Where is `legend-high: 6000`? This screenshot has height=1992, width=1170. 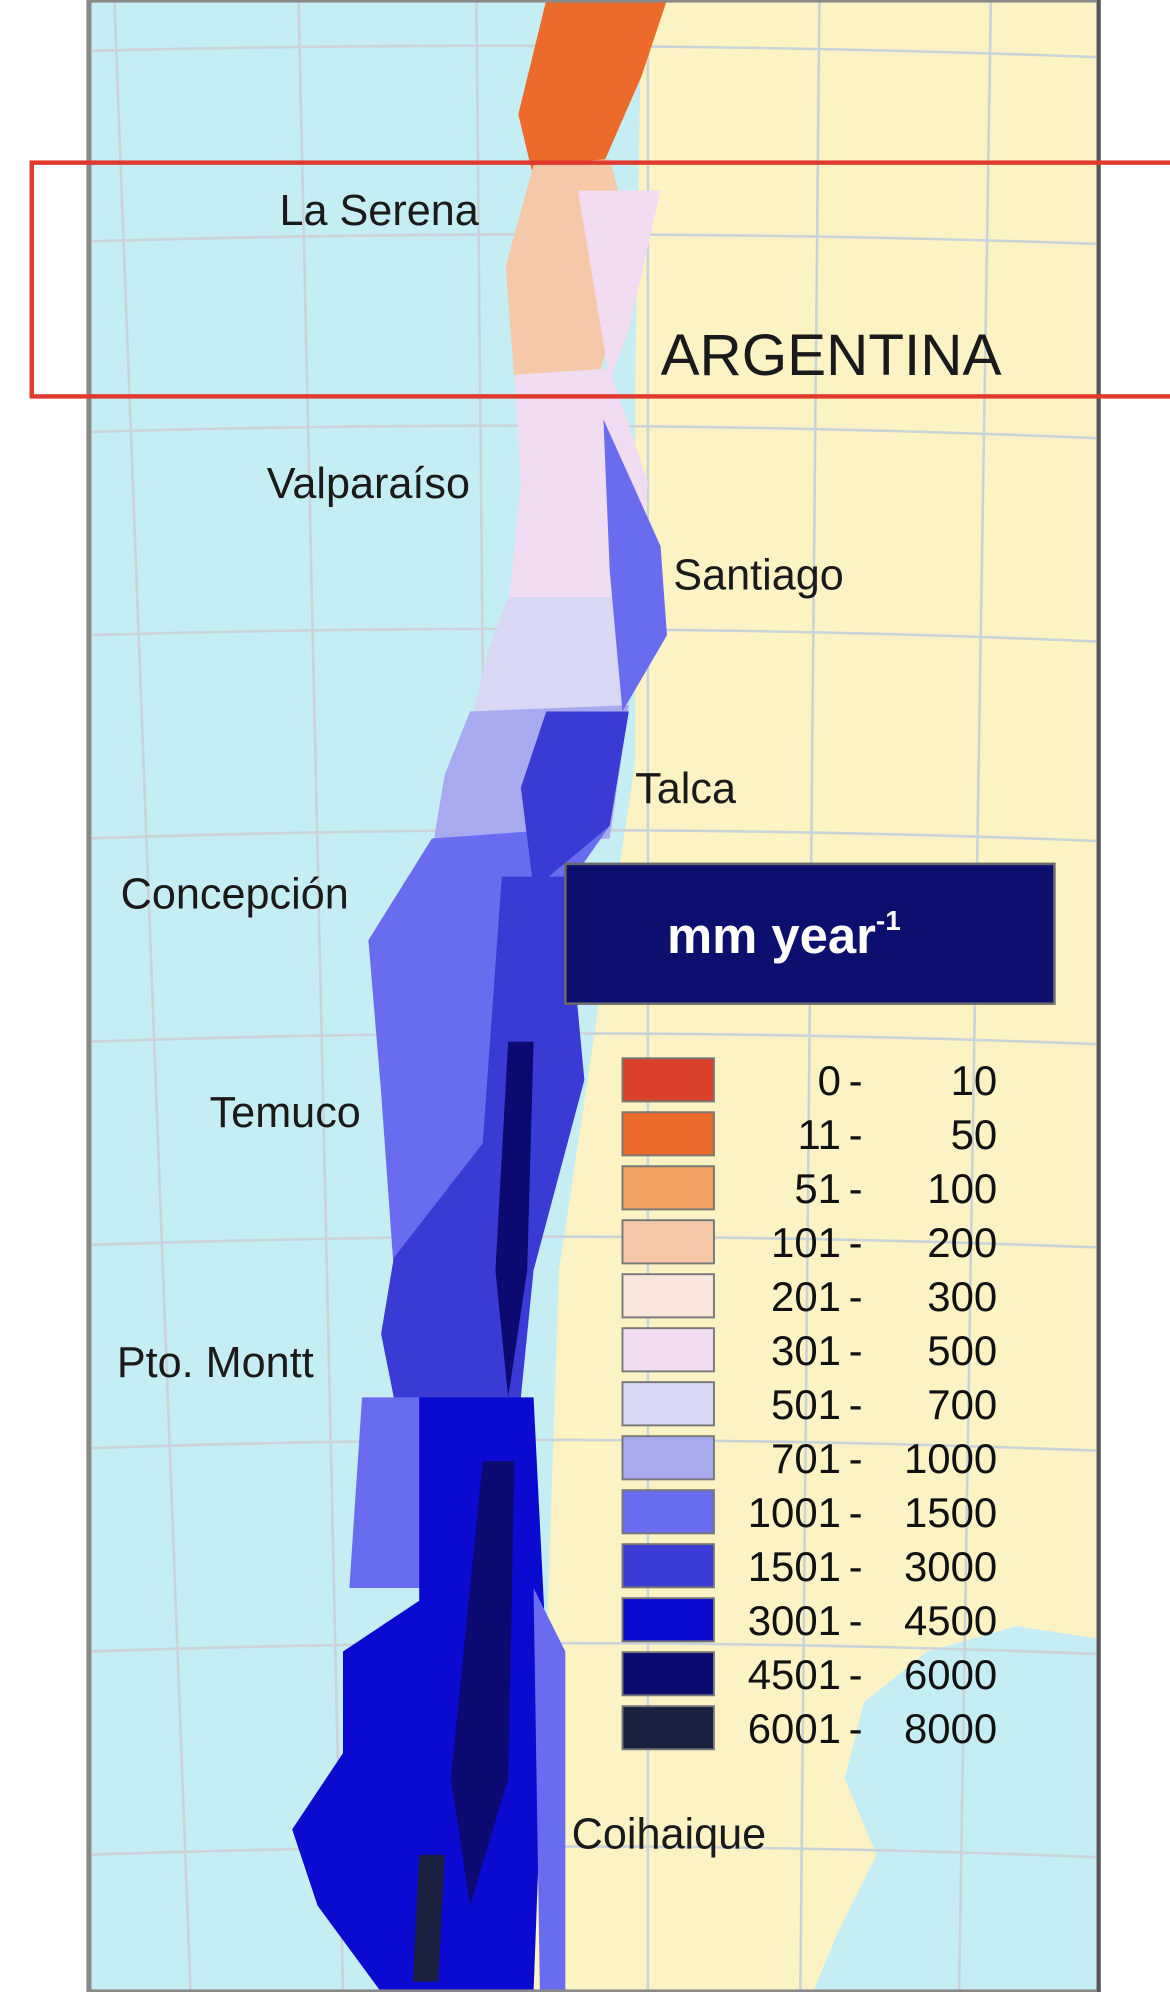
legend-high: 6000 is located at coordinates (950, 1674).